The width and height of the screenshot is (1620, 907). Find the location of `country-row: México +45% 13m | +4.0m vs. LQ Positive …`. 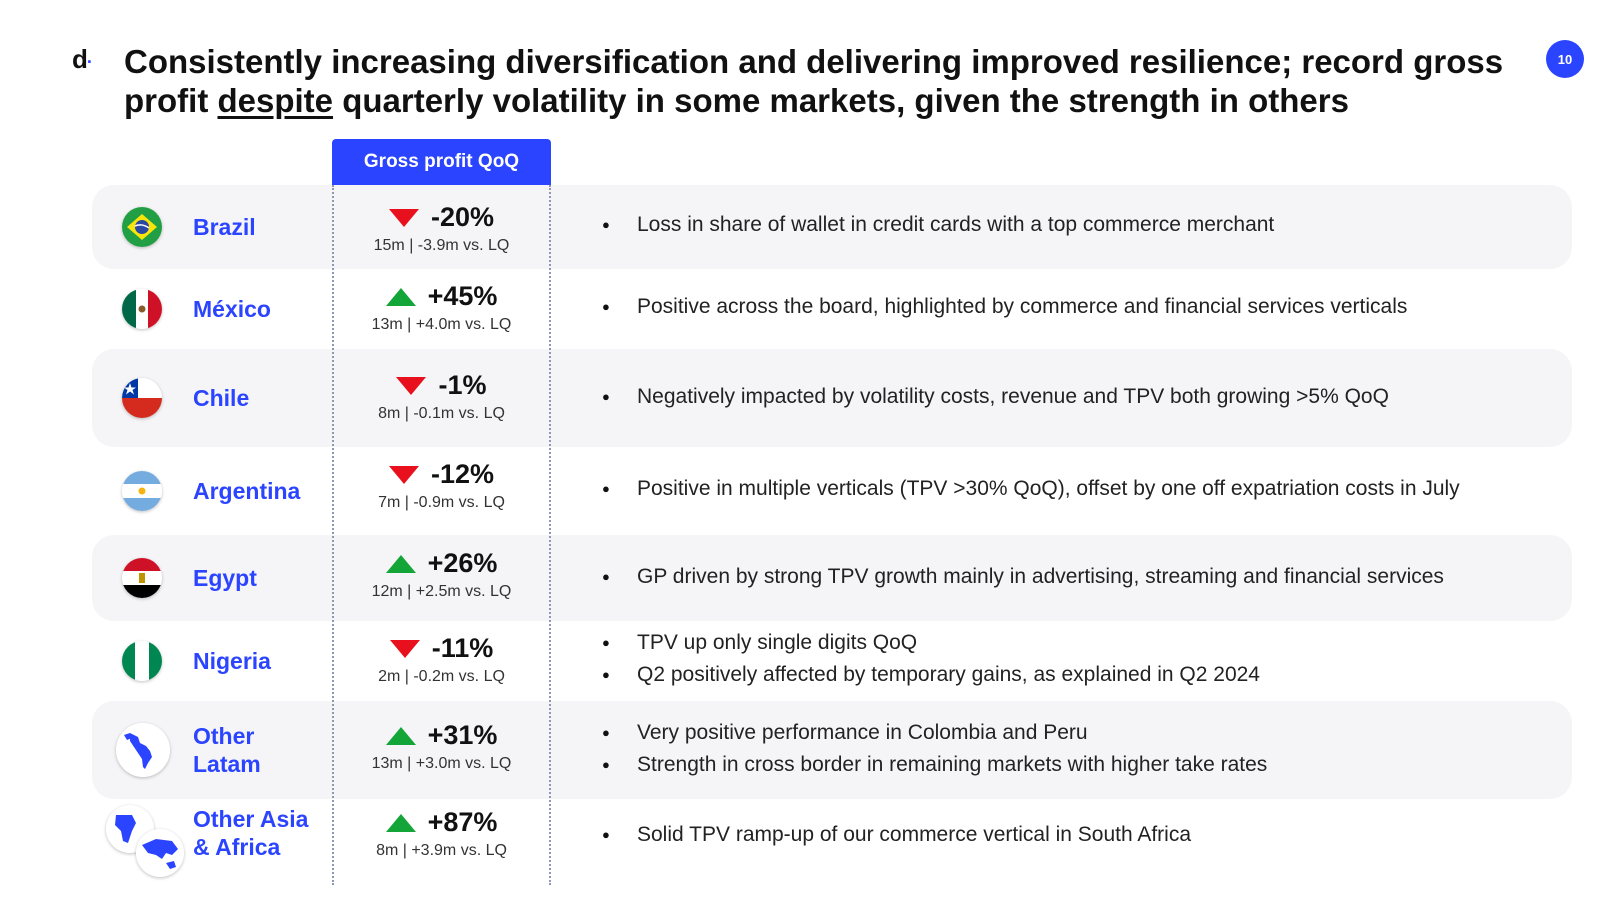

country-row: México +45% 13m | +4.0m vs. LQ Positive … is located at coordinates (832, 309).